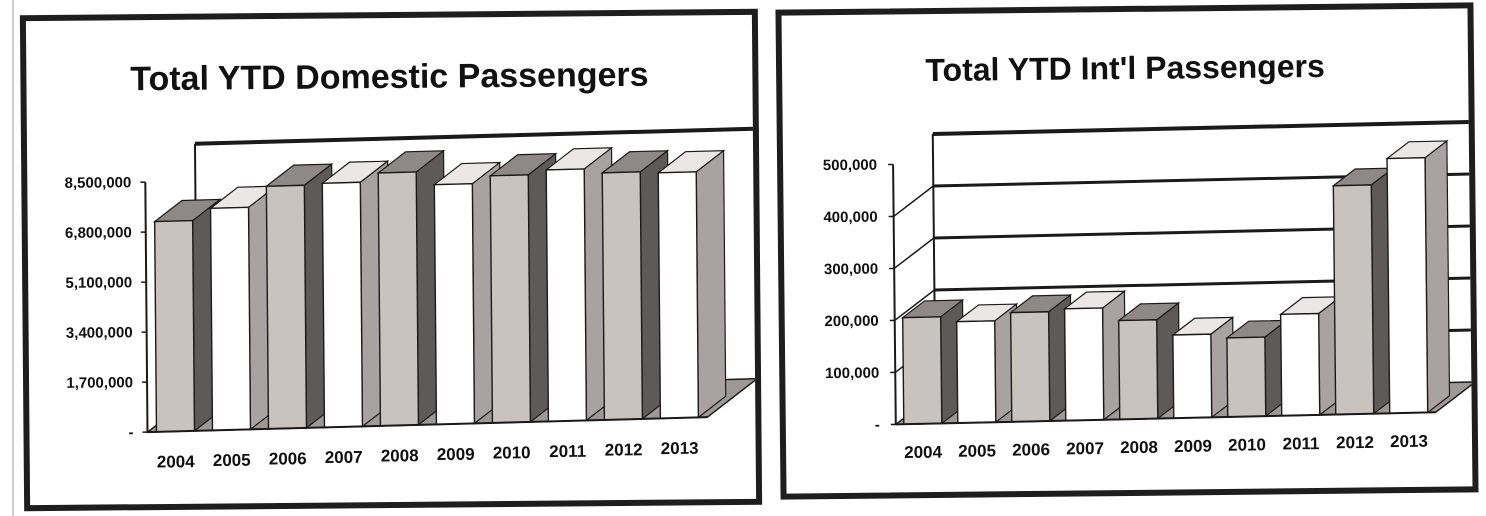 The height and width of the screenshot is (516, 1486). I want to click on y-tick-label: 100,000, so click(852, 374).